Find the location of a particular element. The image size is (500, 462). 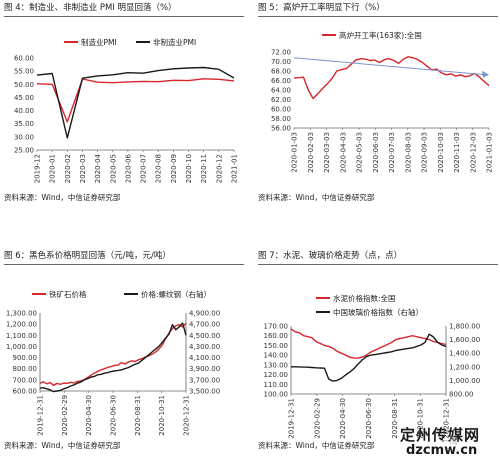

y2-tick-label: 3,900.00 is located at coordinates (204, 369).